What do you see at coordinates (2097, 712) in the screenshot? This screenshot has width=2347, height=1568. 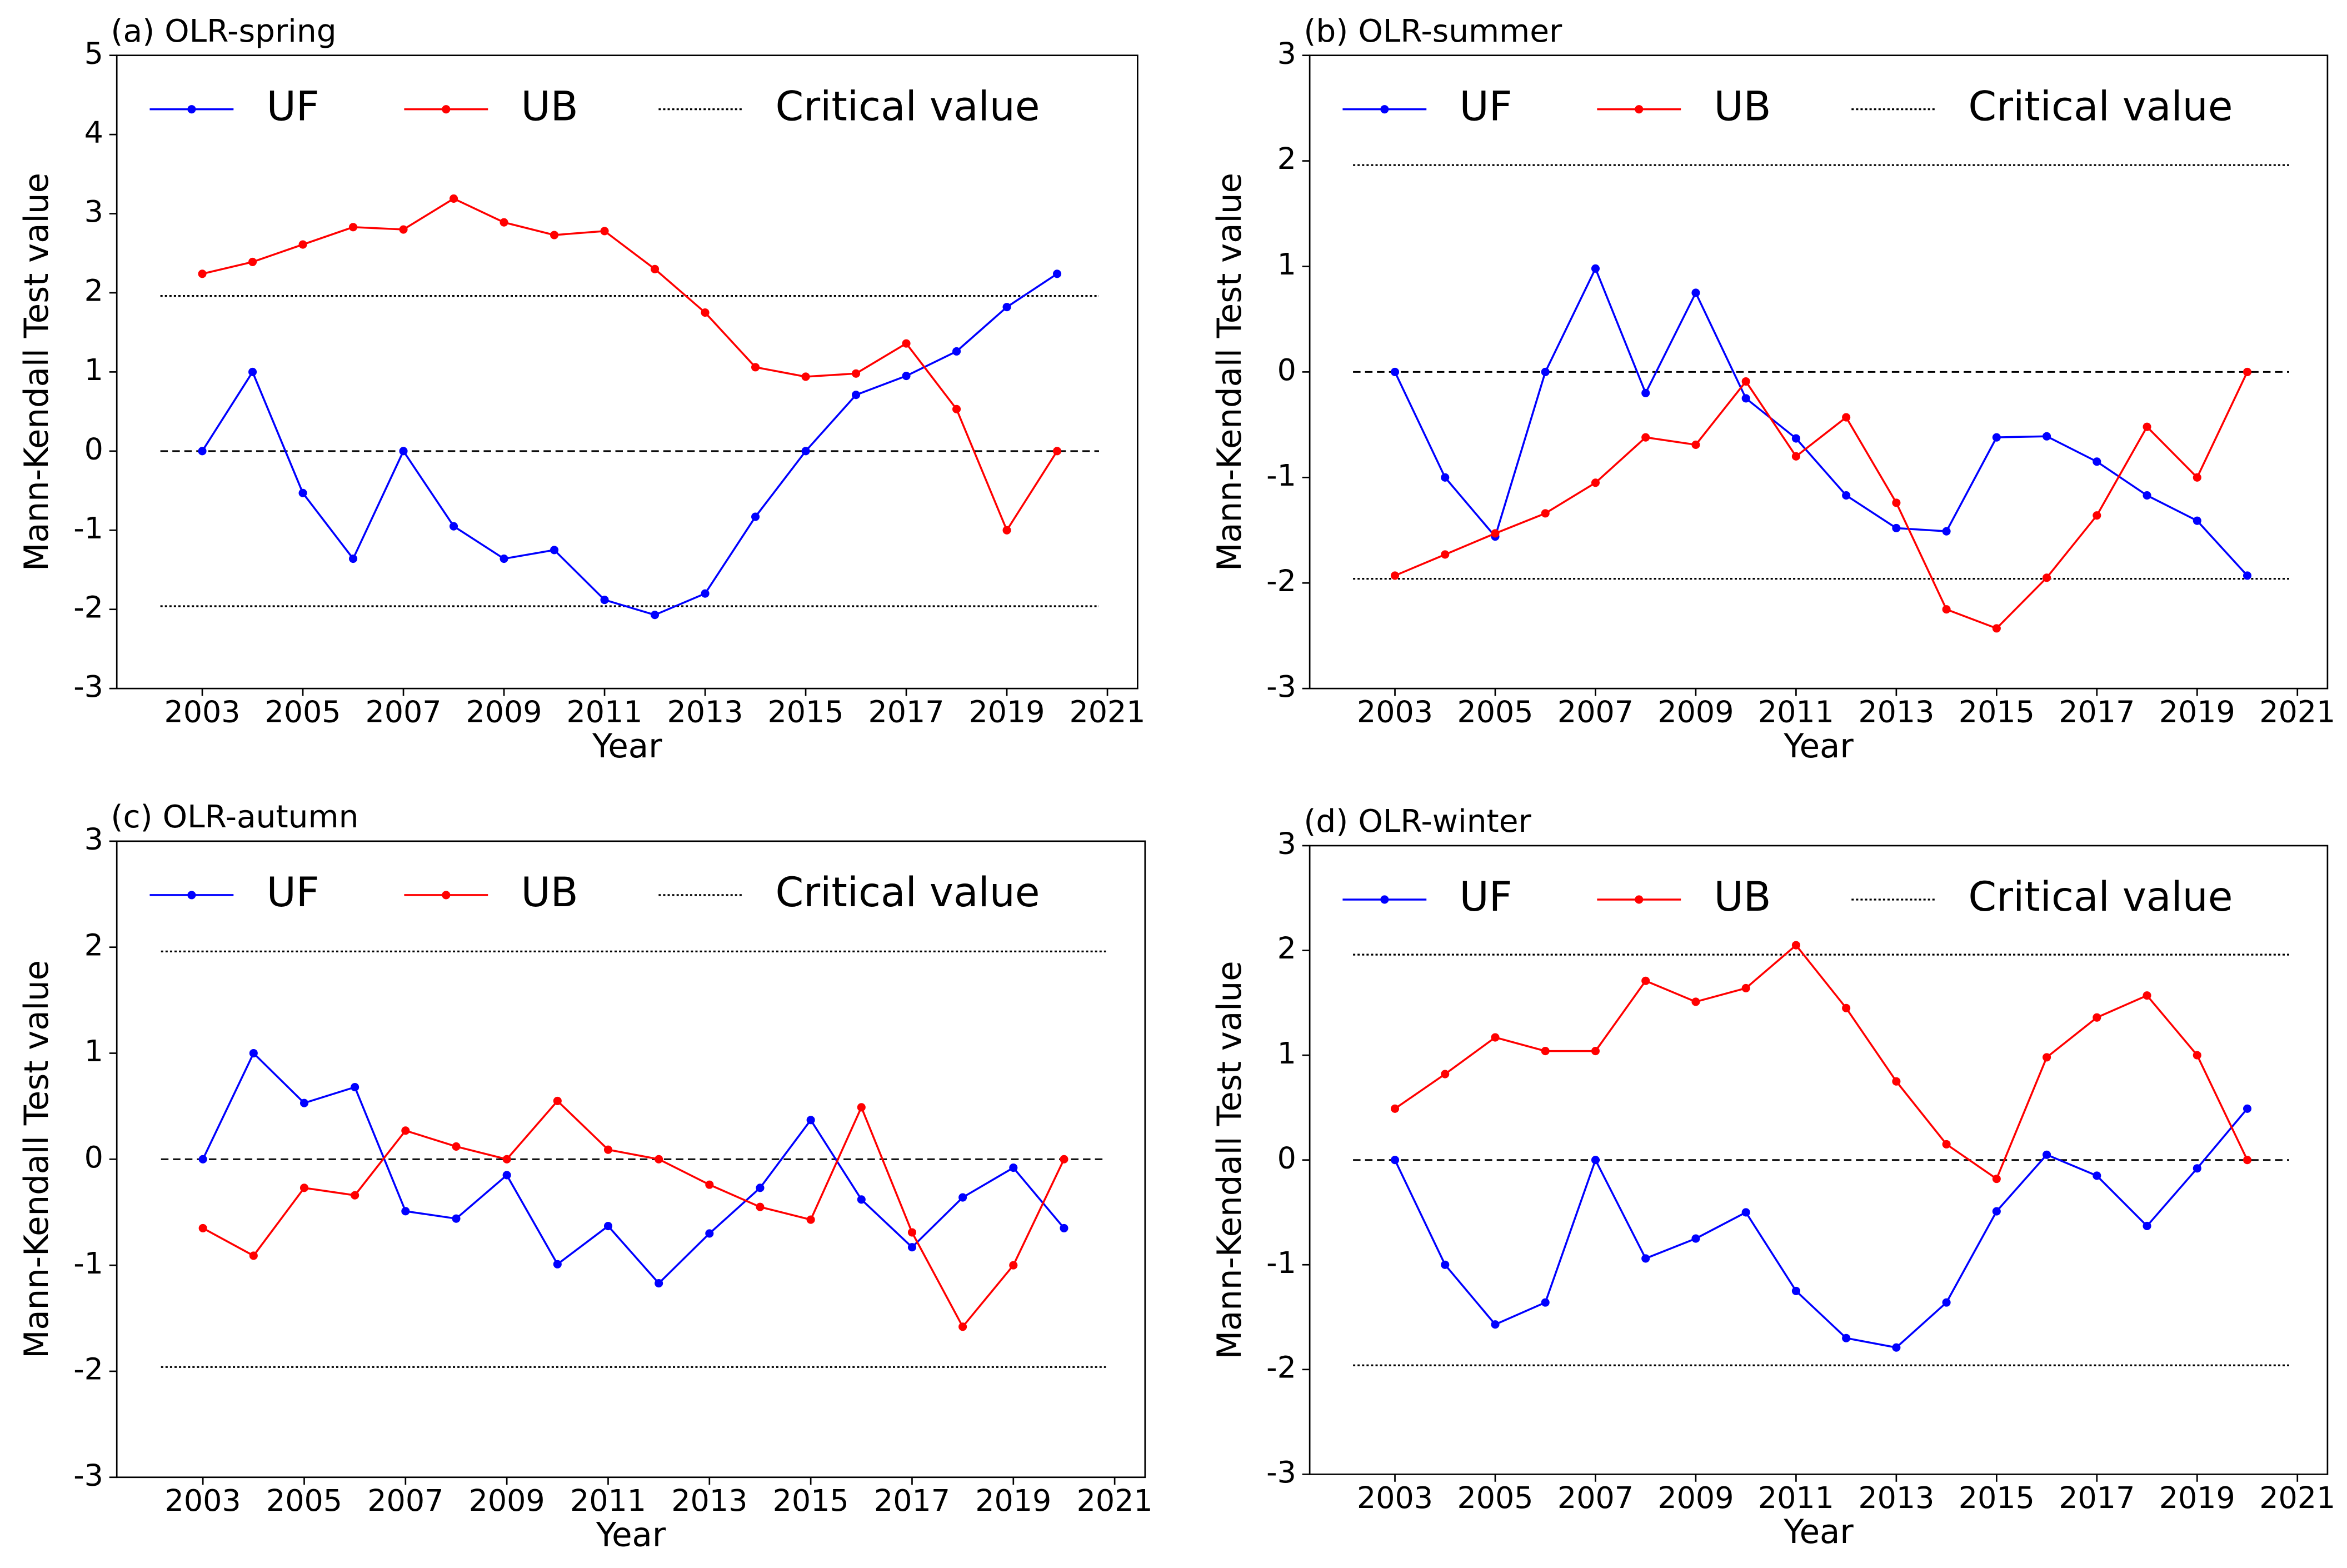 I see `x-tick-label: 2017` at bounding box center [2097, 712].